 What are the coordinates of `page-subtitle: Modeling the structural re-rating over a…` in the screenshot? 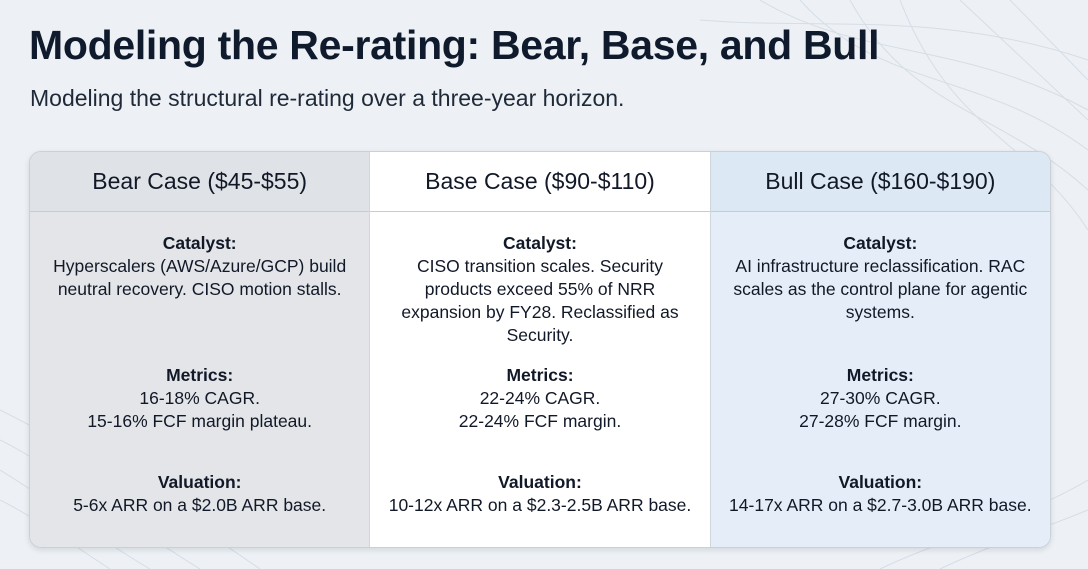 It's located at (327, 98).